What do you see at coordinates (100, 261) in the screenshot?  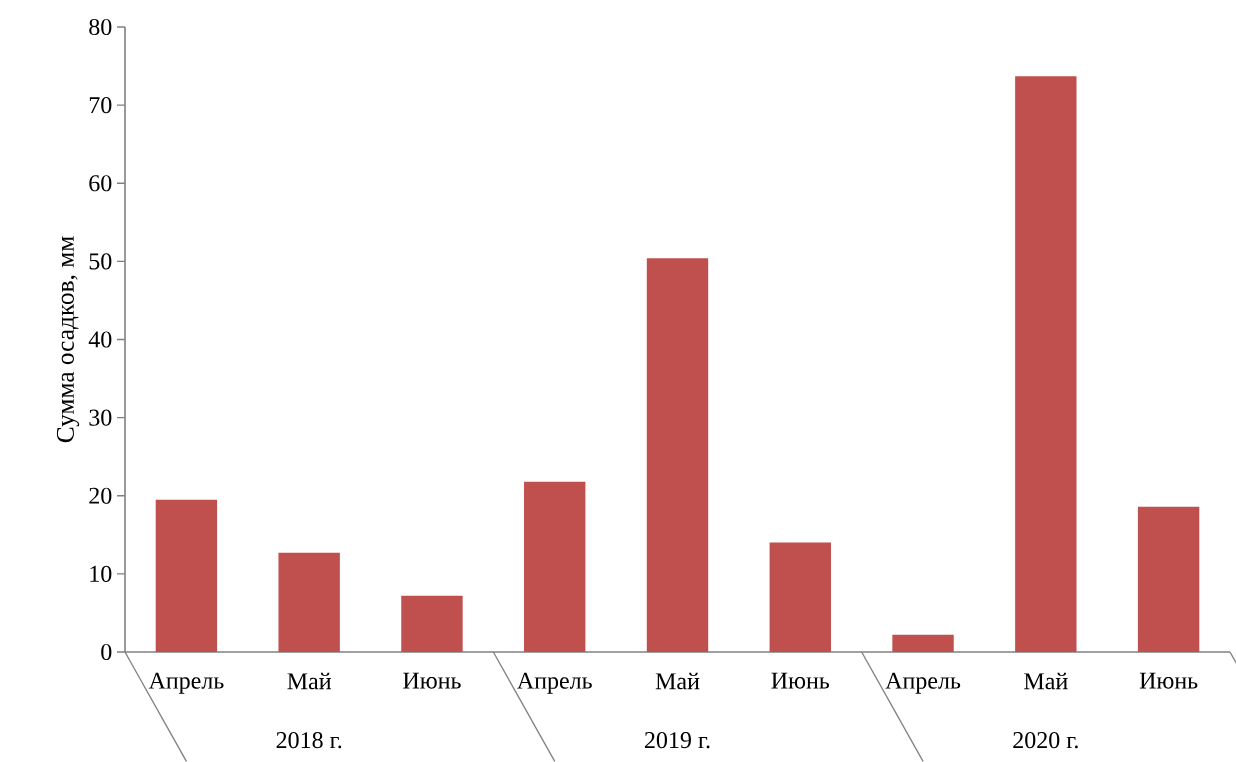 I see `y-tick-label: 50` at bounding box center [100, 261].